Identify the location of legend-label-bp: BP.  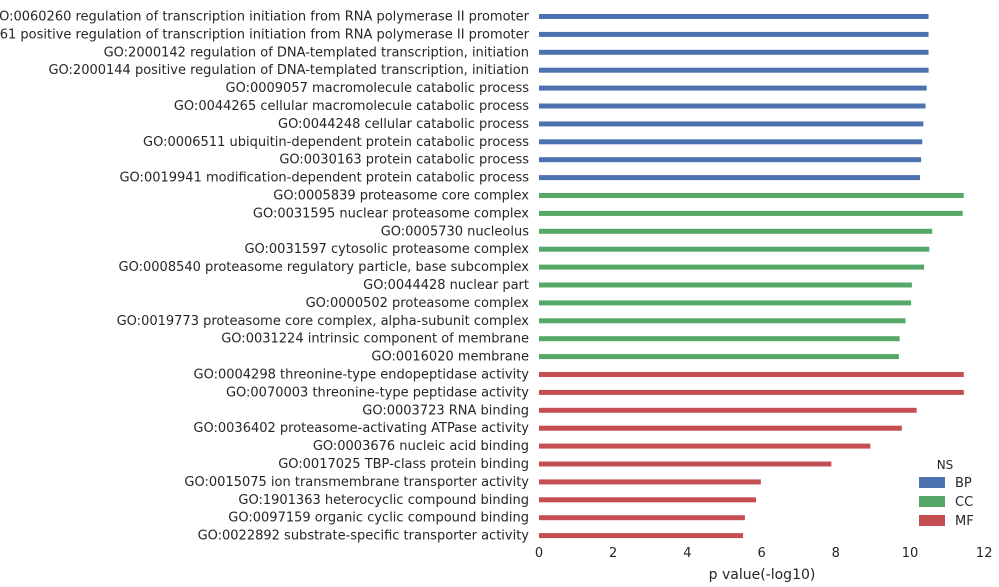
(963, 483).